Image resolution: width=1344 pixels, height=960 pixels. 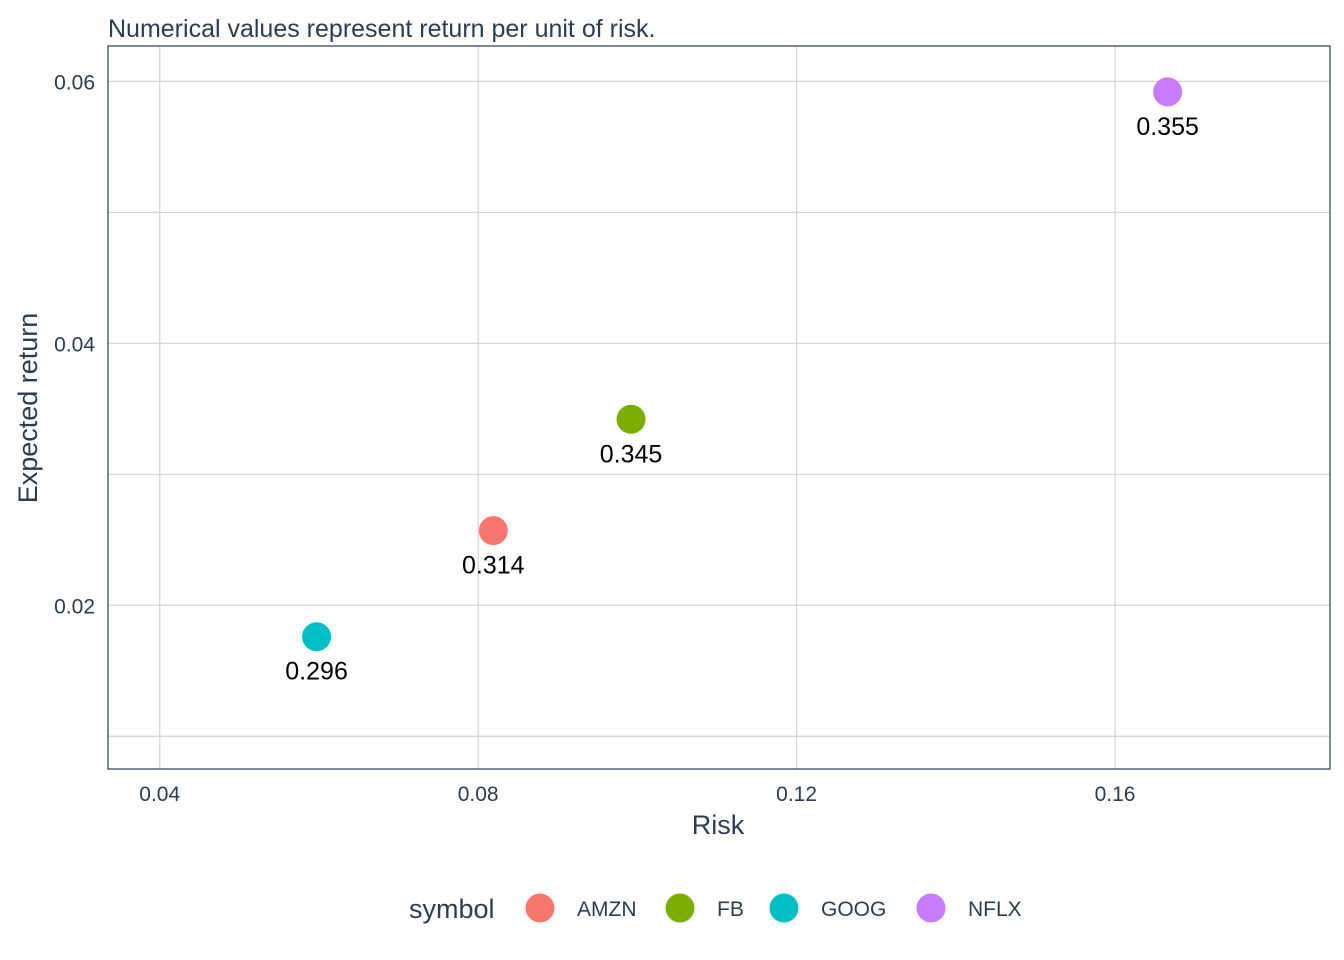 I want to click on point-nflx, so click(x=1168, y=92).